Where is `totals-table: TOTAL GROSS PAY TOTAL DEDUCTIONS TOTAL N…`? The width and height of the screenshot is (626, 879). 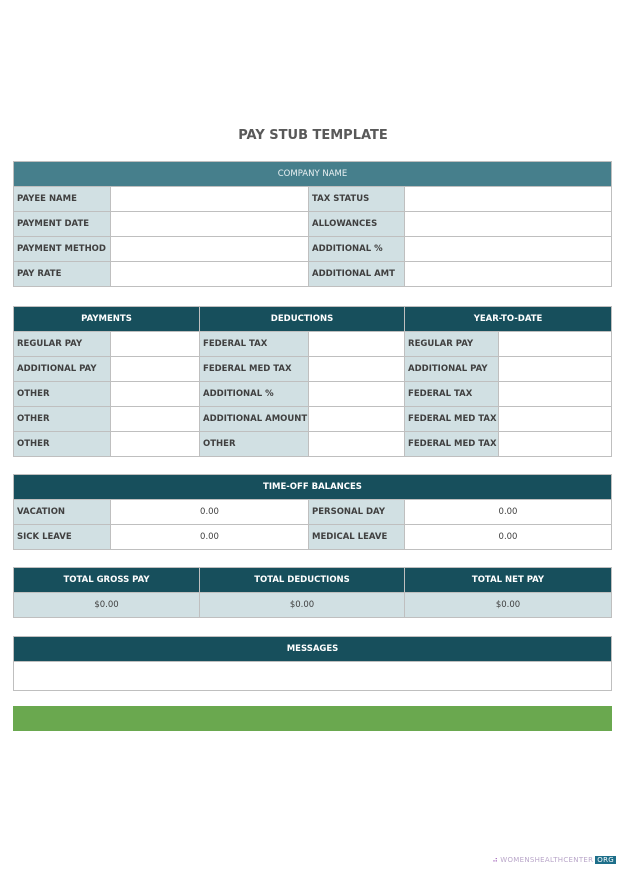 totals-table: TOTAL GROSS PAY TOTAL DEDUCTIONS TOTAL N… is located at coordinates (312, 592).